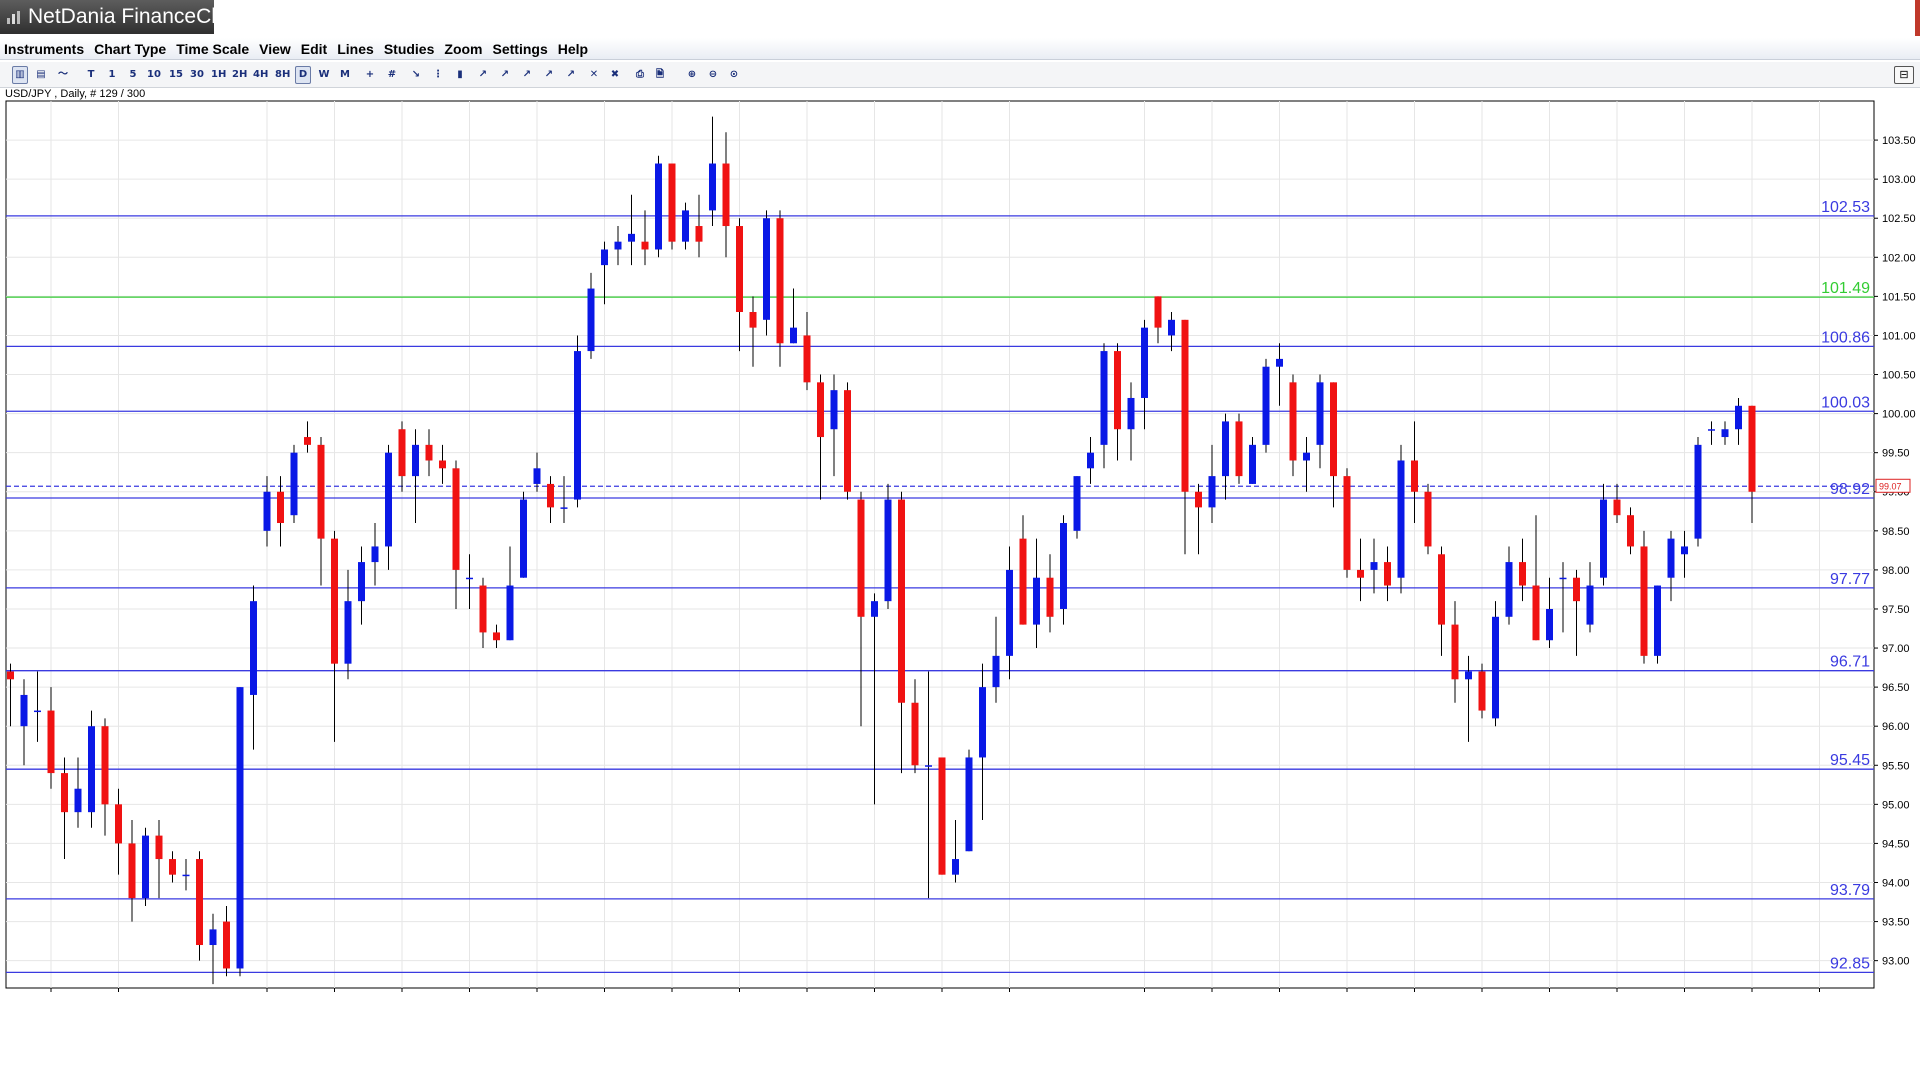  What do you see at coordinates (370, 74) in the screenshot?
I see `crosshair-icon: +` at bounding box center [370, 74].